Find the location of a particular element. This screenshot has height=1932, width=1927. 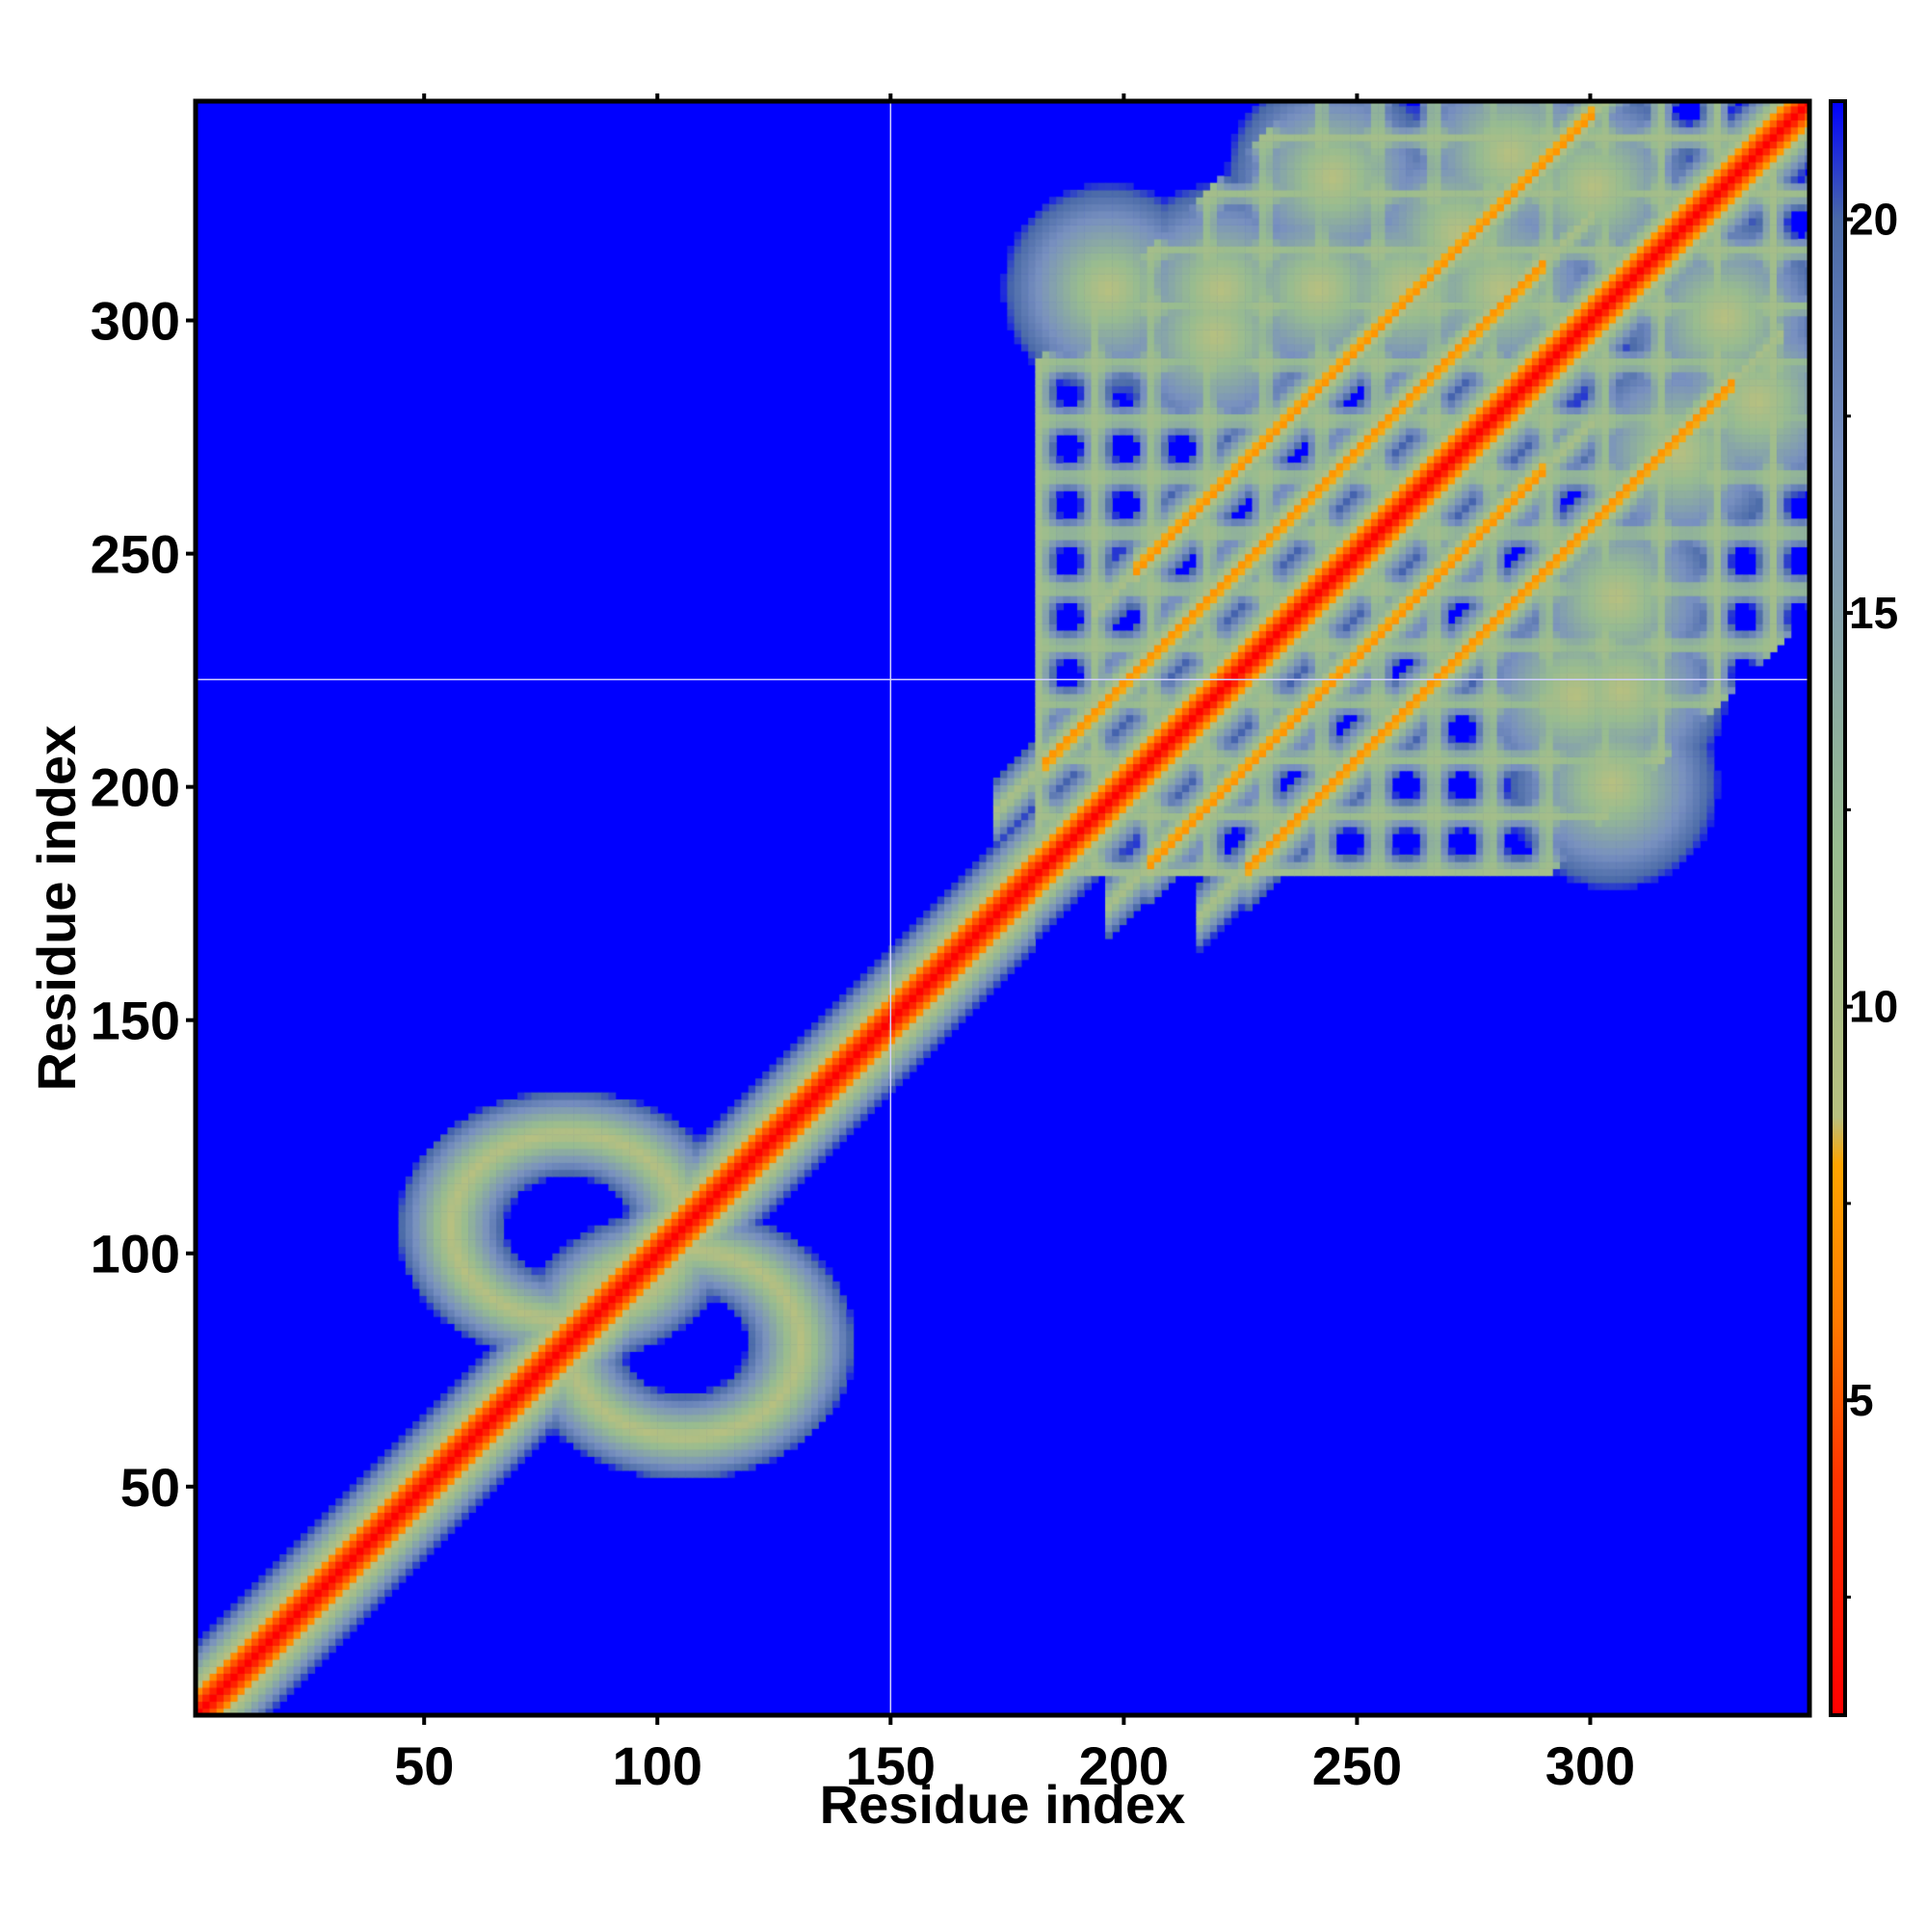

colorbar-tick-label: 15 is located at coordinates (1873, 613).